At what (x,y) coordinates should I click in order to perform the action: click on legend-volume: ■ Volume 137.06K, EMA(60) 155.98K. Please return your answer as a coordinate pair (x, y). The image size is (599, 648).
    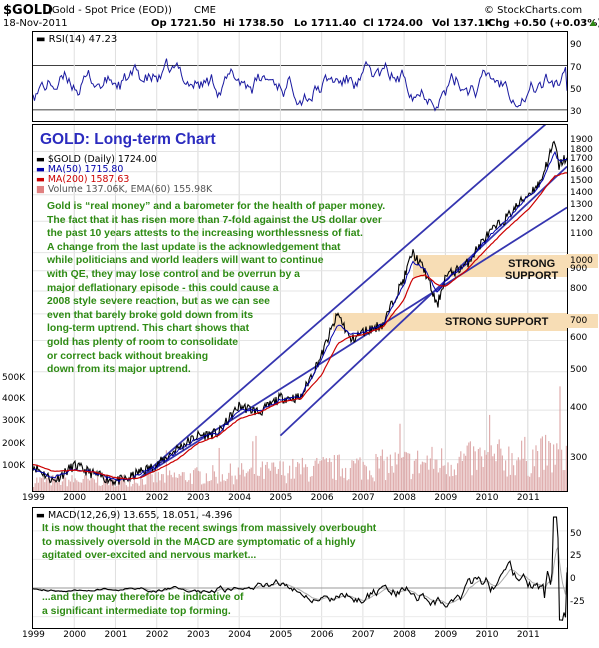
    Looking at the image, I should click on (124, 189).